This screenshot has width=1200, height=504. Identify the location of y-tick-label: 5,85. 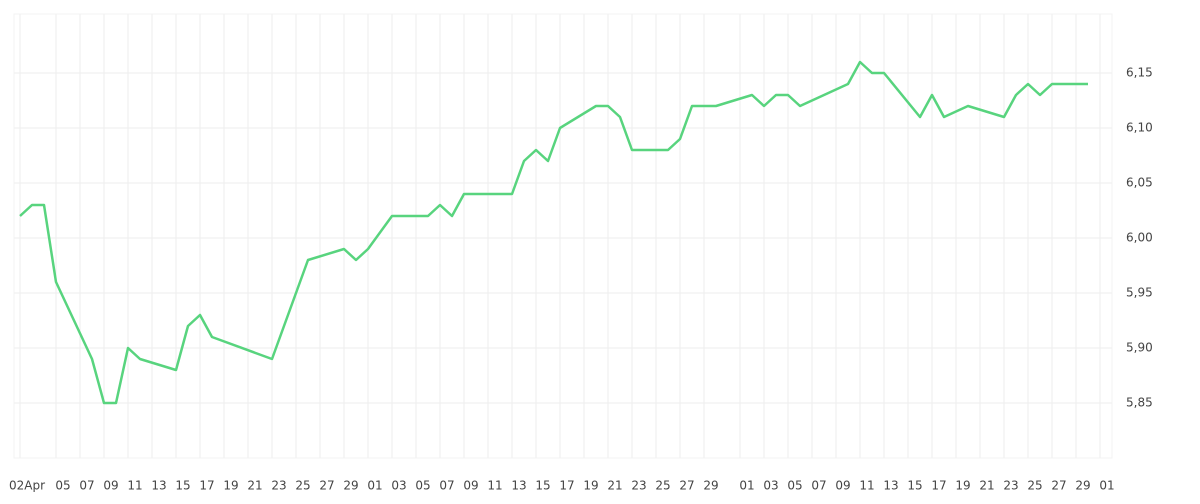
(1139, 403).